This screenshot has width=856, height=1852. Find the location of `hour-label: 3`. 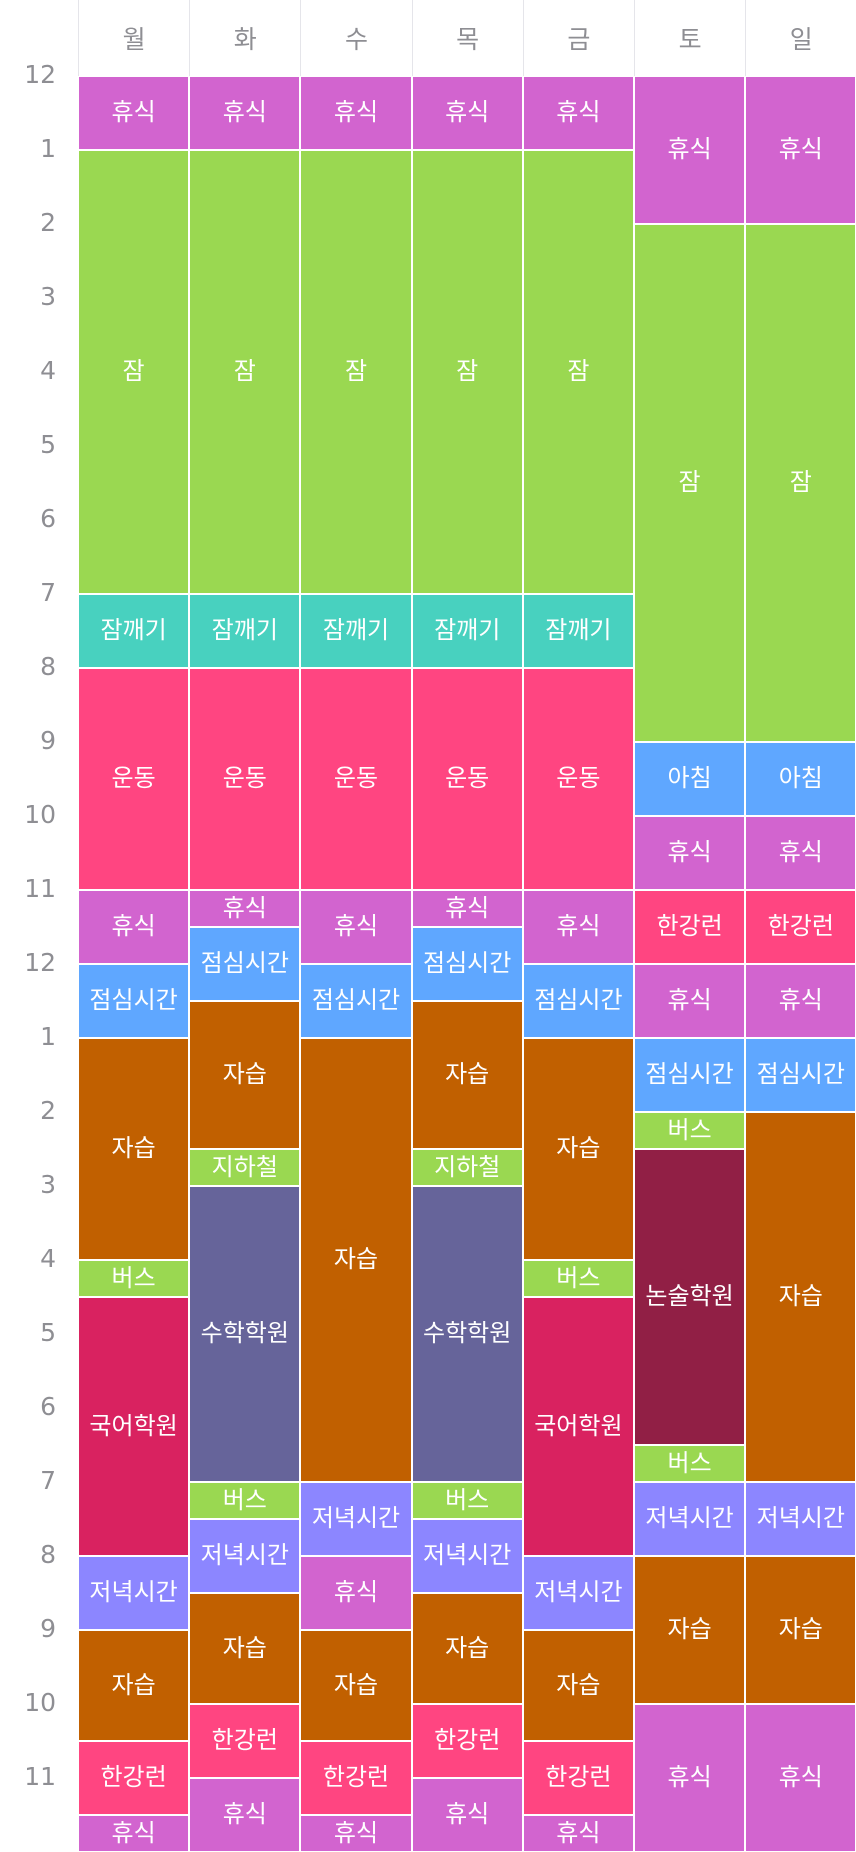

hour-label: 3 is located at coordinates (48, 297).